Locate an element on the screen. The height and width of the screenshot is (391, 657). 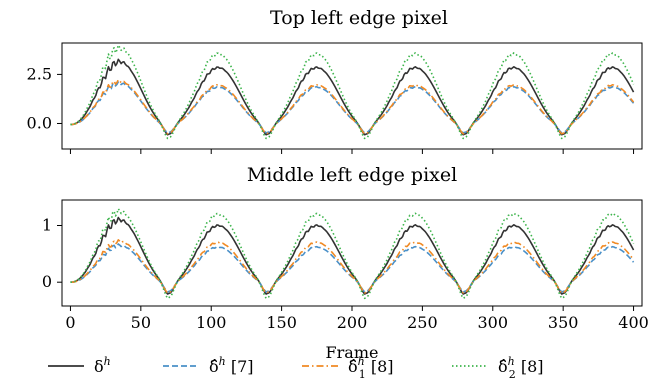
legend-label: δ̂h [7] is located at coordinates (231, 365).